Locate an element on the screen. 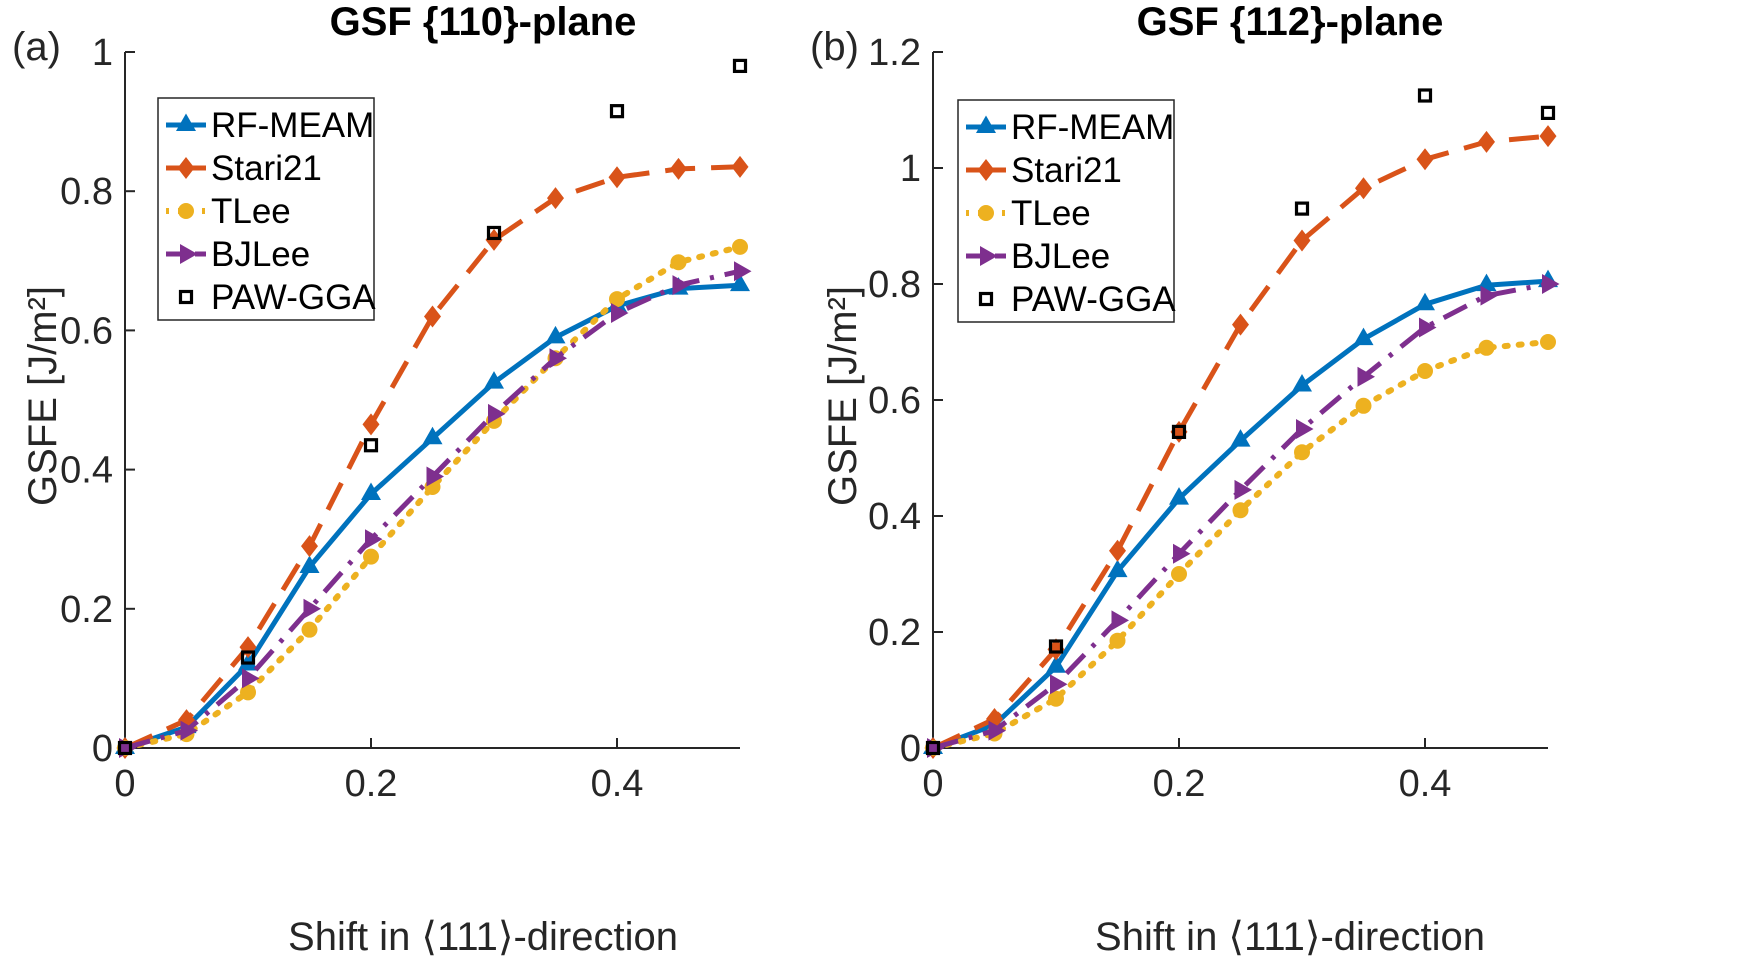 This screenshot has width=1750, height=963. legend-entry: PAW-GGA is located at coordinates (1077, 299).